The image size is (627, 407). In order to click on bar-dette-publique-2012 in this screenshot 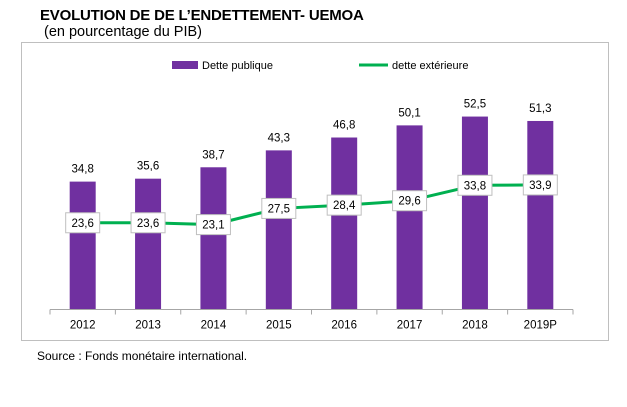, I will do `click(82, 245)`.